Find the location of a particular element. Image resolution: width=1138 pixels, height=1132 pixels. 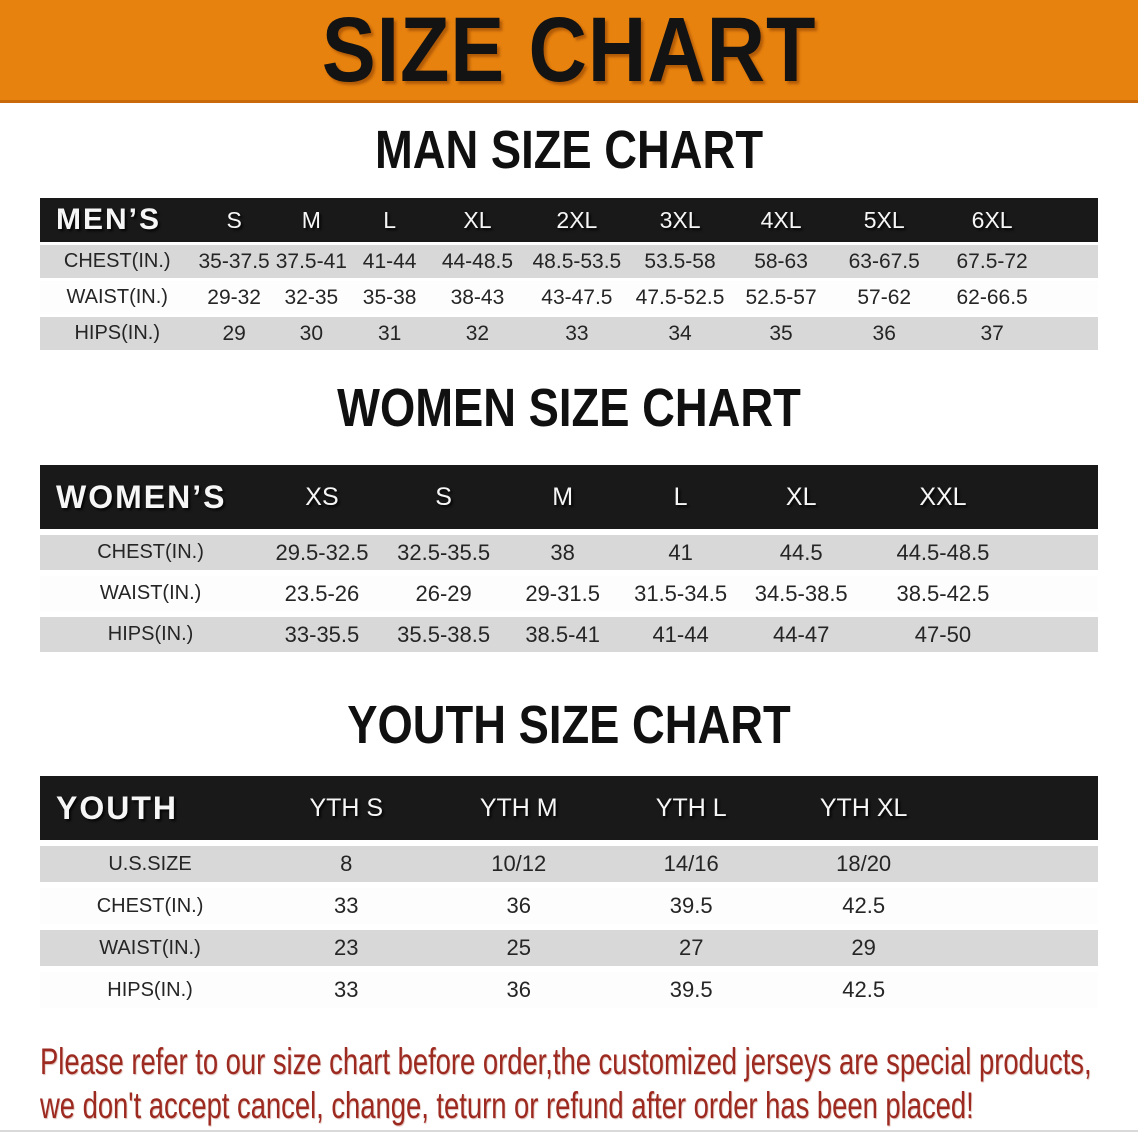

women-table-header-row: WOMEN’S XS S M L XL XXL is located at coordinates (569, 497).